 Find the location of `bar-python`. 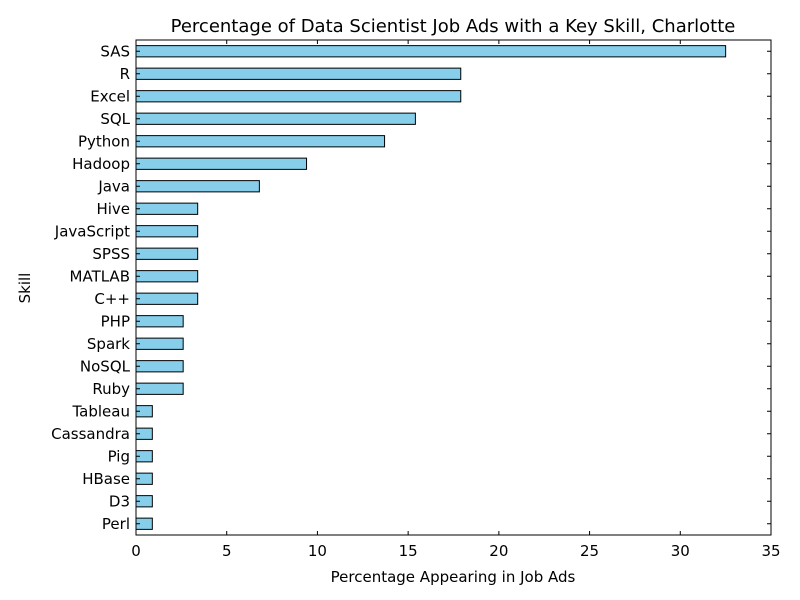

bar-python is located at coordinates (260, 141).